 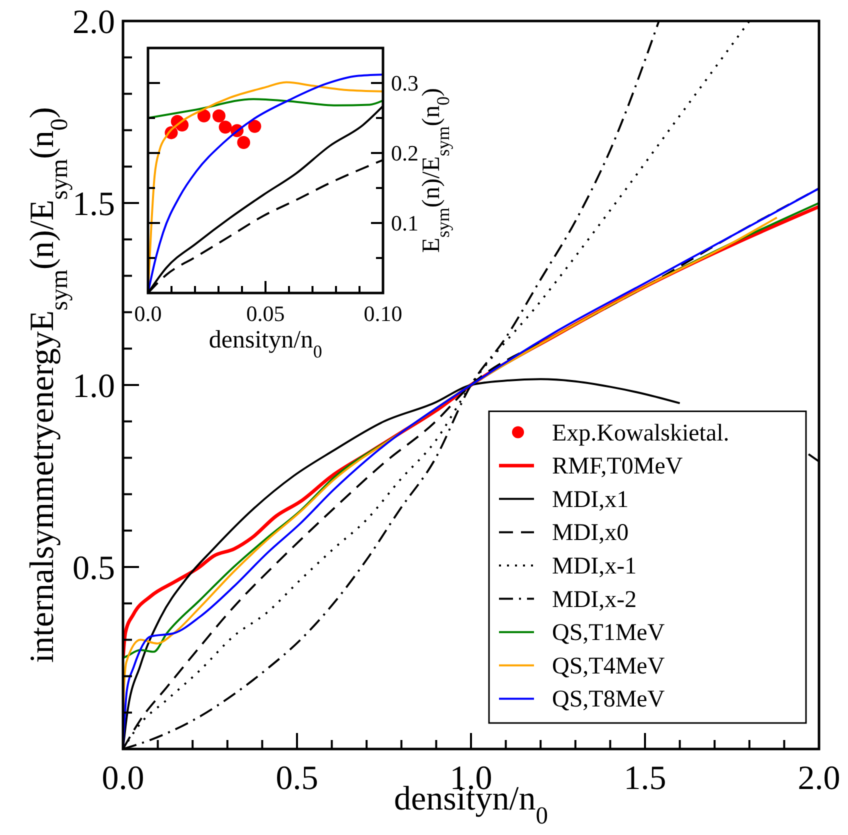 I want to click on y-tick-label: 0.5, so click(x=93, y=568).